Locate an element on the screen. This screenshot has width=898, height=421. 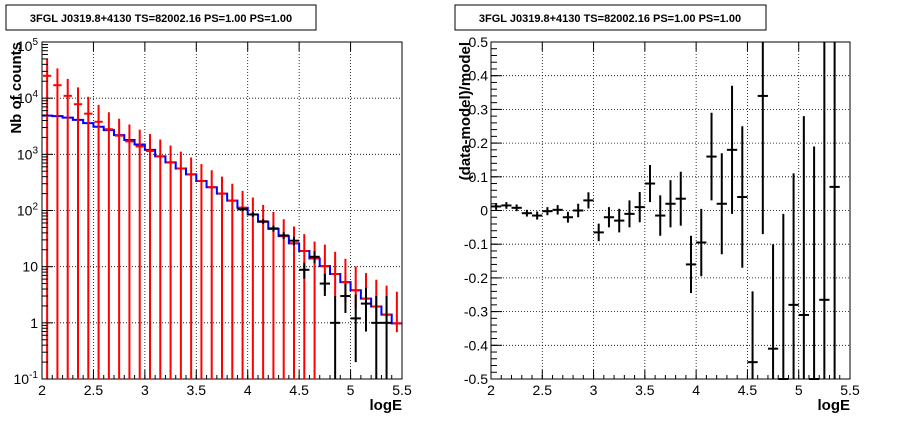
y-tick-label: 10⁻¹ is located at coordinates (26, 378).